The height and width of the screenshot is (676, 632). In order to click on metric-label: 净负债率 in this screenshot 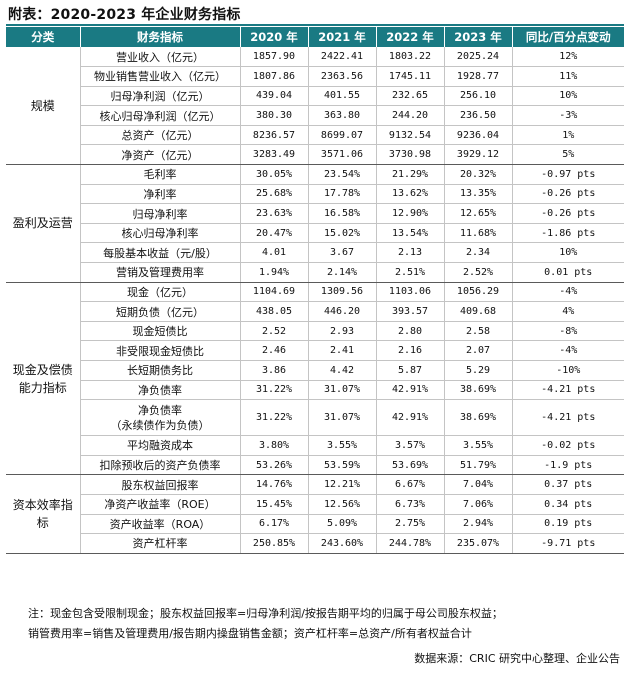, I will do `click(160, 390)`.